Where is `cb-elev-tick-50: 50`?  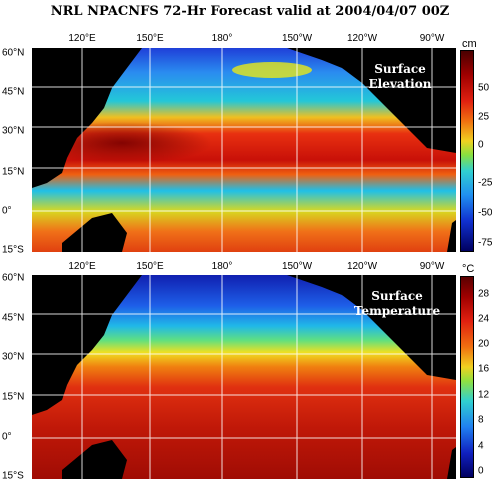
cb-elev-tick-50: 50 is located at coordinates (484, 88).